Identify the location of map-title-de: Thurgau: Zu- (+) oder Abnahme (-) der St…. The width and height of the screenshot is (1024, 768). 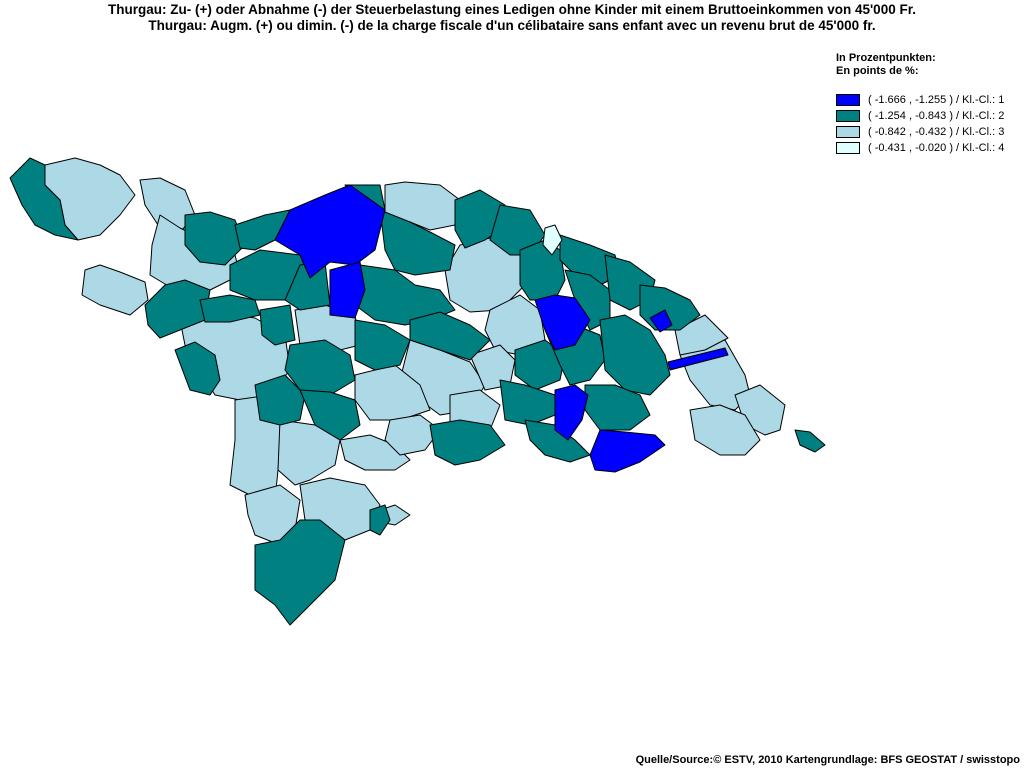
(512, 9).